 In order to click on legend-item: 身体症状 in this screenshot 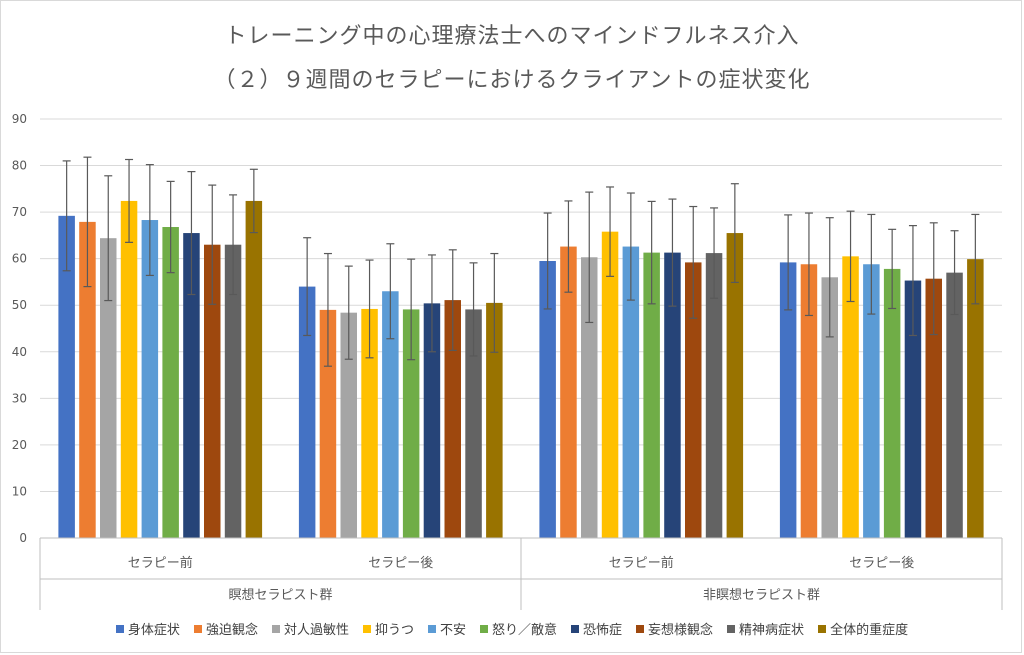, I will do `click(147, 628)`.